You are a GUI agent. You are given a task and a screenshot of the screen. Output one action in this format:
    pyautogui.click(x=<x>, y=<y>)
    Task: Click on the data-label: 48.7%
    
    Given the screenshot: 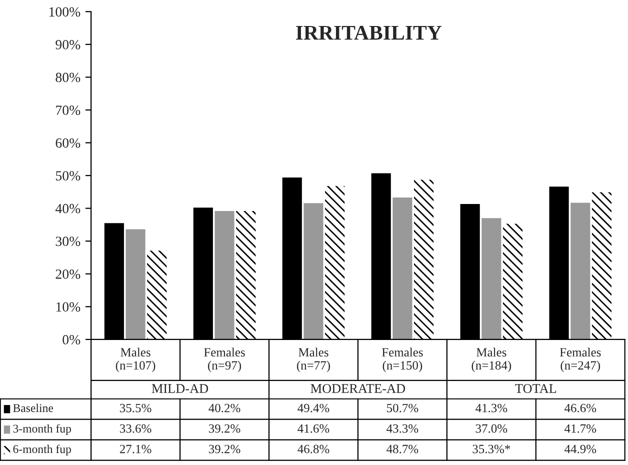 What is the action you would take?
    pyautogui.click(x=402, y=449)
    